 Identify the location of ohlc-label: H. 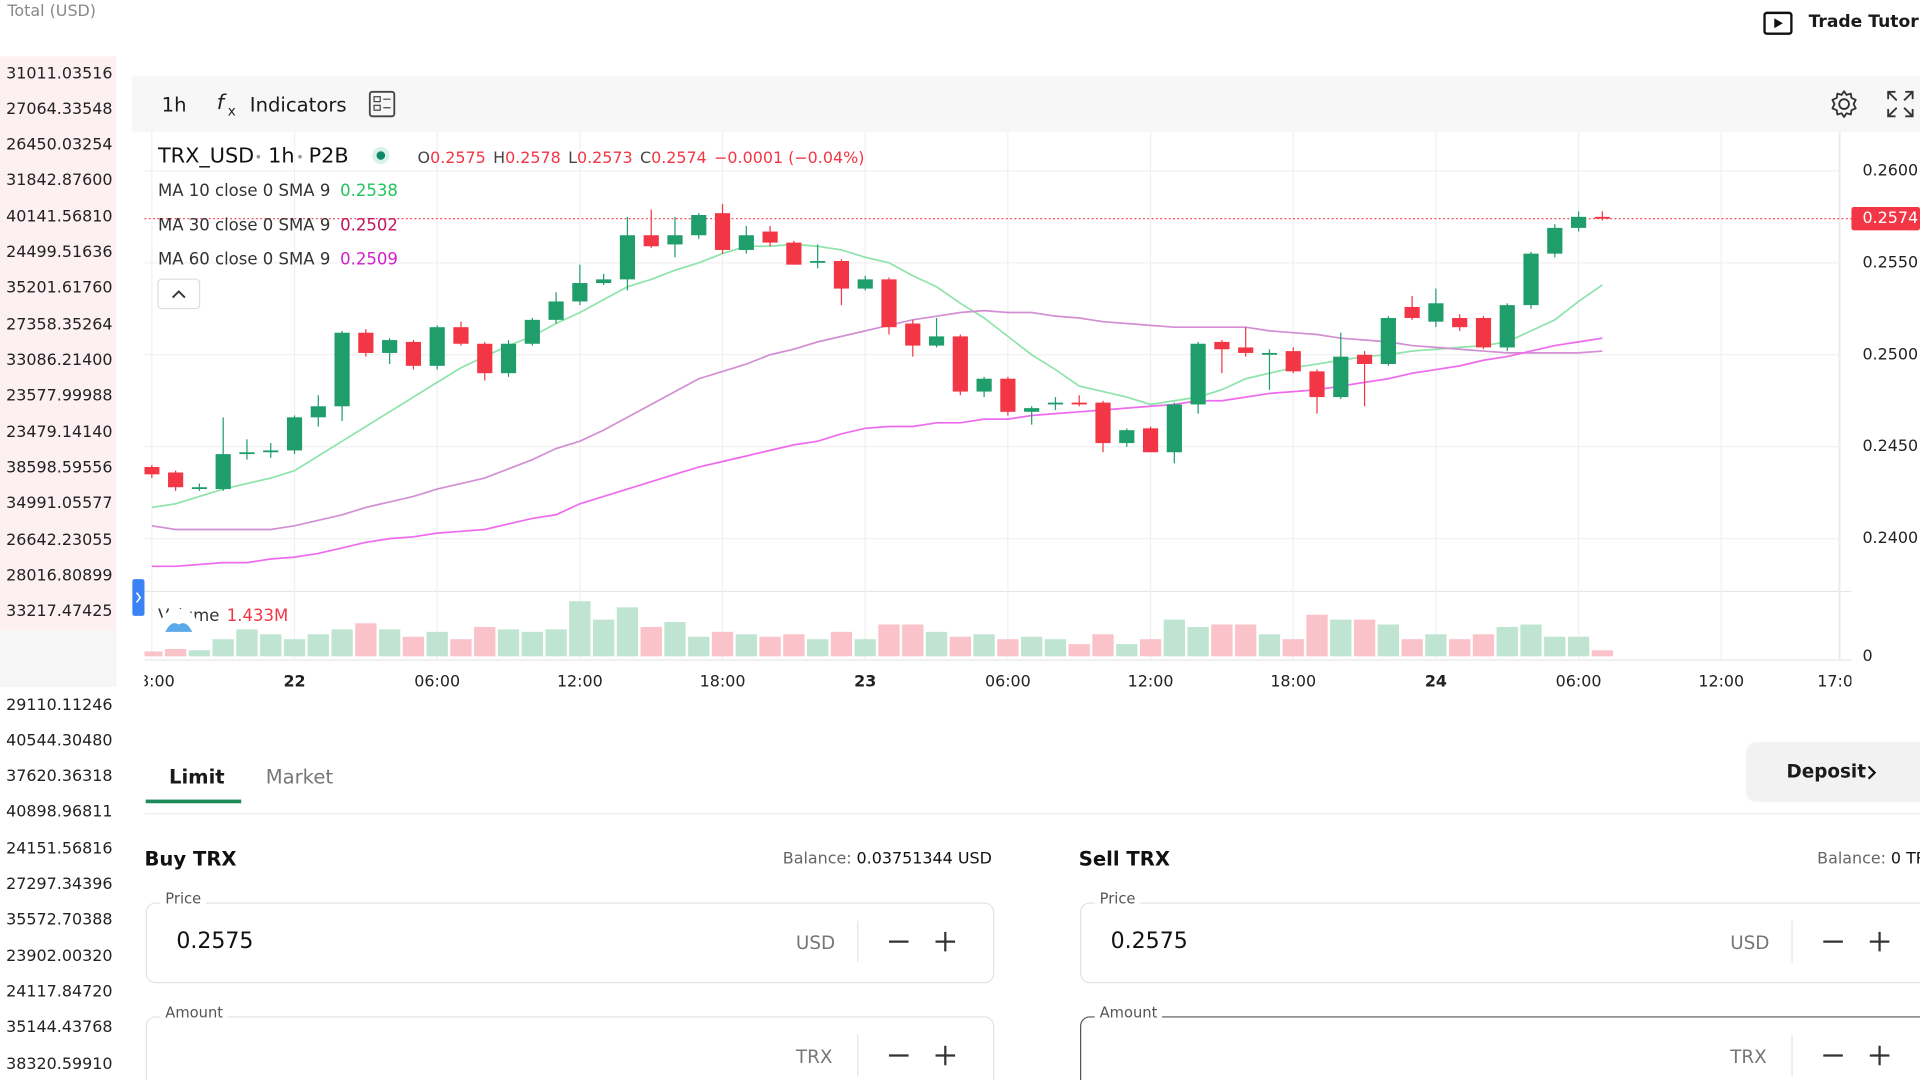
(499, 156).